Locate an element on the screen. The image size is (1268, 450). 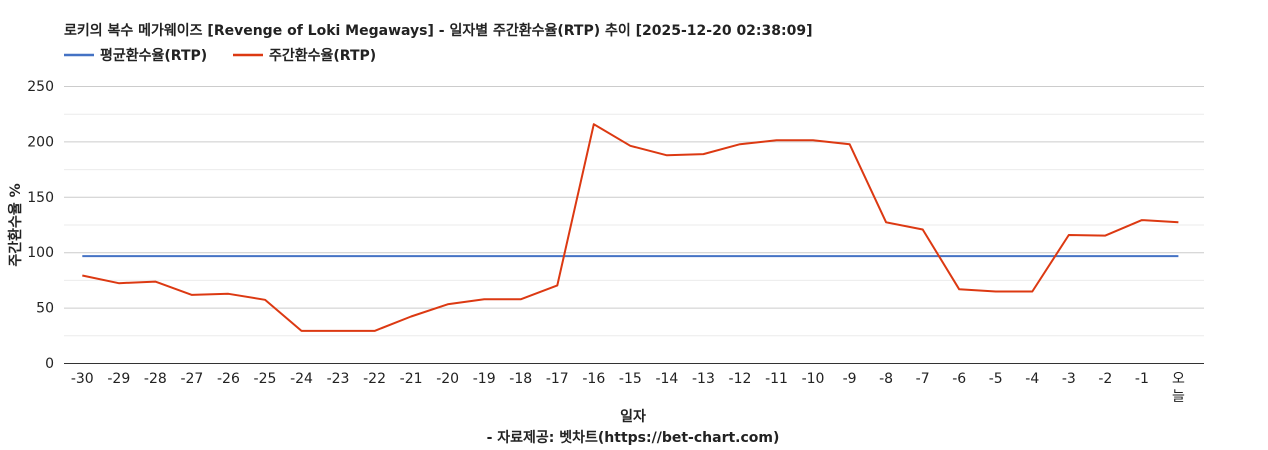
x-tick-label: -10 is located at coordinates (813, 379).